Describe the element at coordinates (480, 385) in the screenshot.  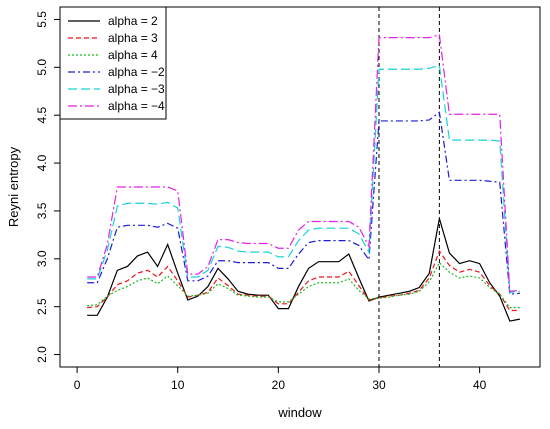
I see `x-tick-label: 40` at that location.